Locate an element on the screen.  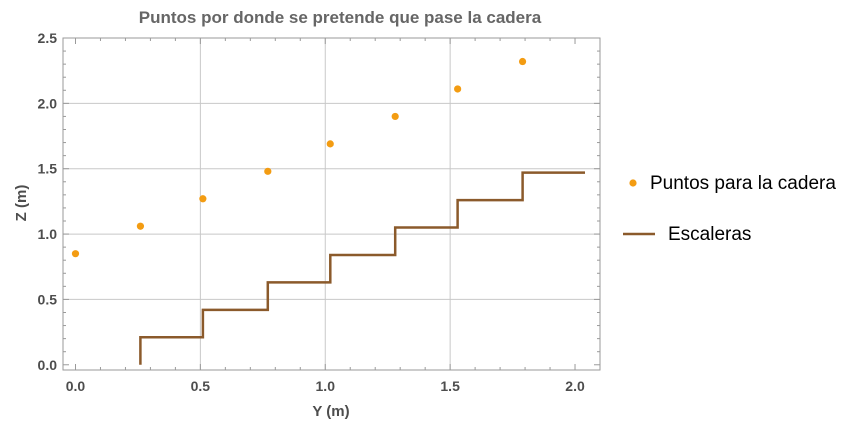
y-tick-label: 2.0 is located at coordinates (48, 103).